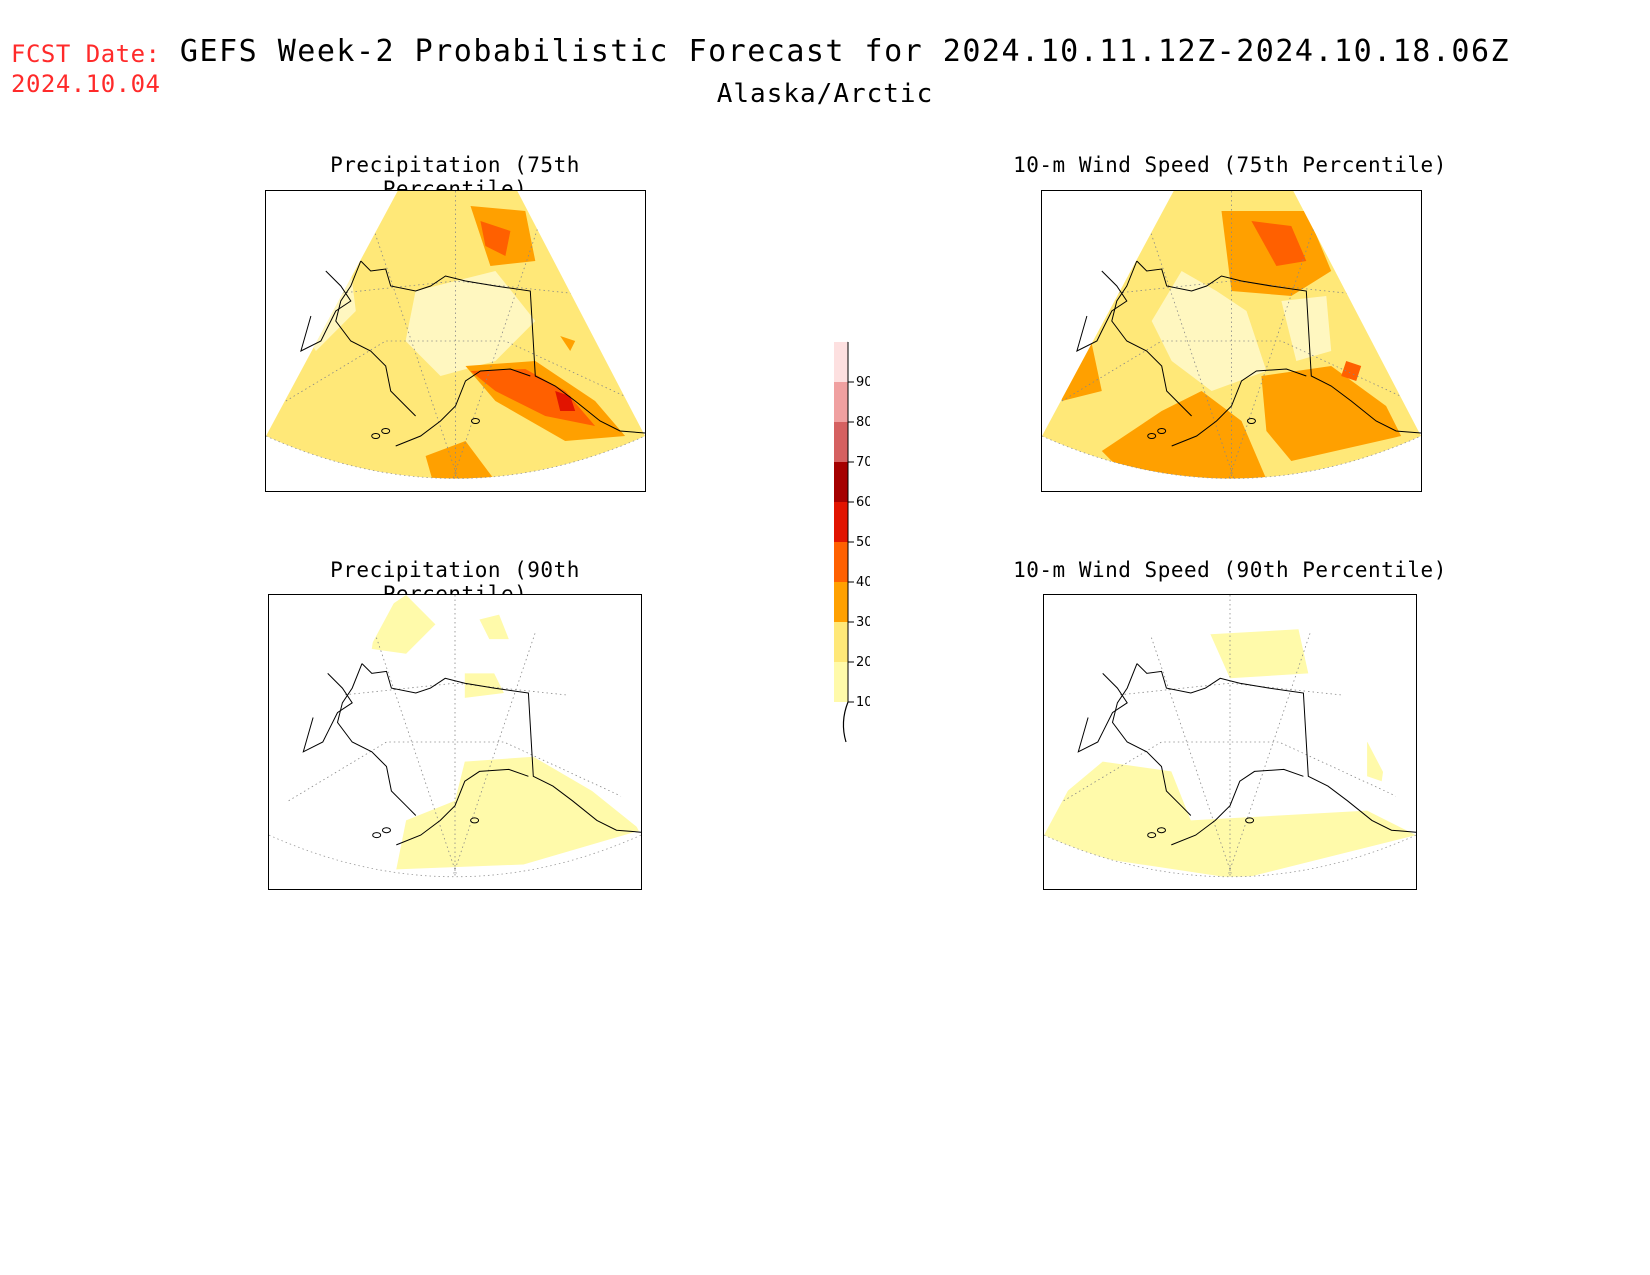 Image resolution: width=1650 pixels, height=1275 pixels. What do you see at coordinates (863, 702) in the screenshot?
I see `legend-label-10: 10` at bounding box center [863, 702].